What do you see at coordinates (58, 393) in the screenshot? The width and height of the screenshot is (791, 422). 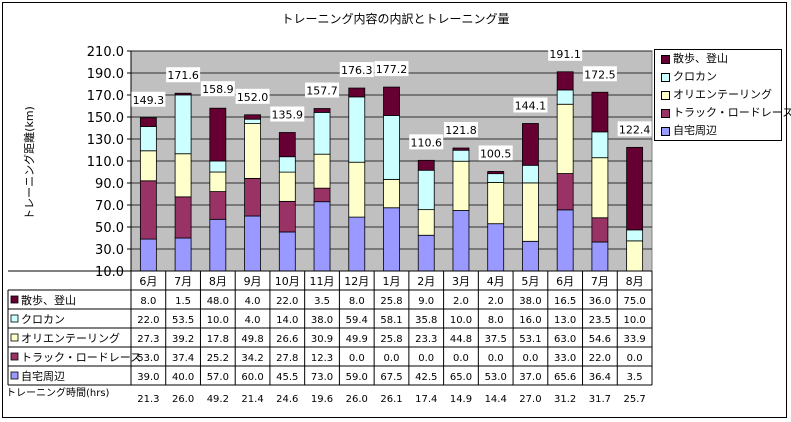 I see `hours-row-label: トレーニング時間(hrs)` at bounding box center [58, 393].